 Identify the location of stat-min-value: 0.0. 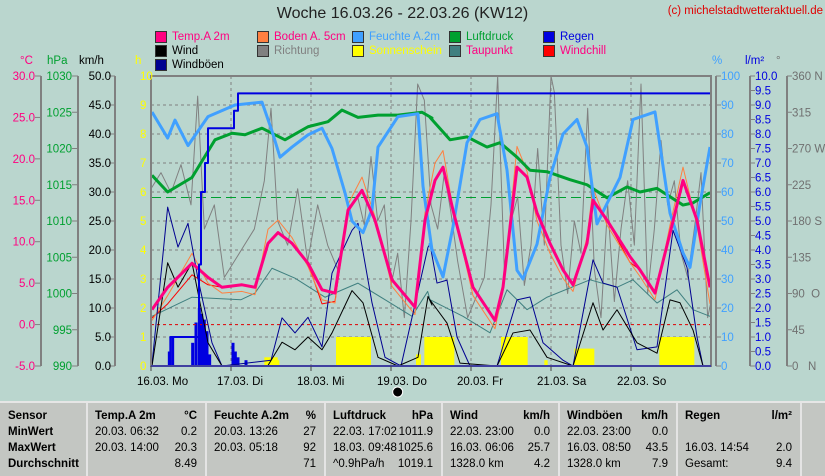
(542, 432).